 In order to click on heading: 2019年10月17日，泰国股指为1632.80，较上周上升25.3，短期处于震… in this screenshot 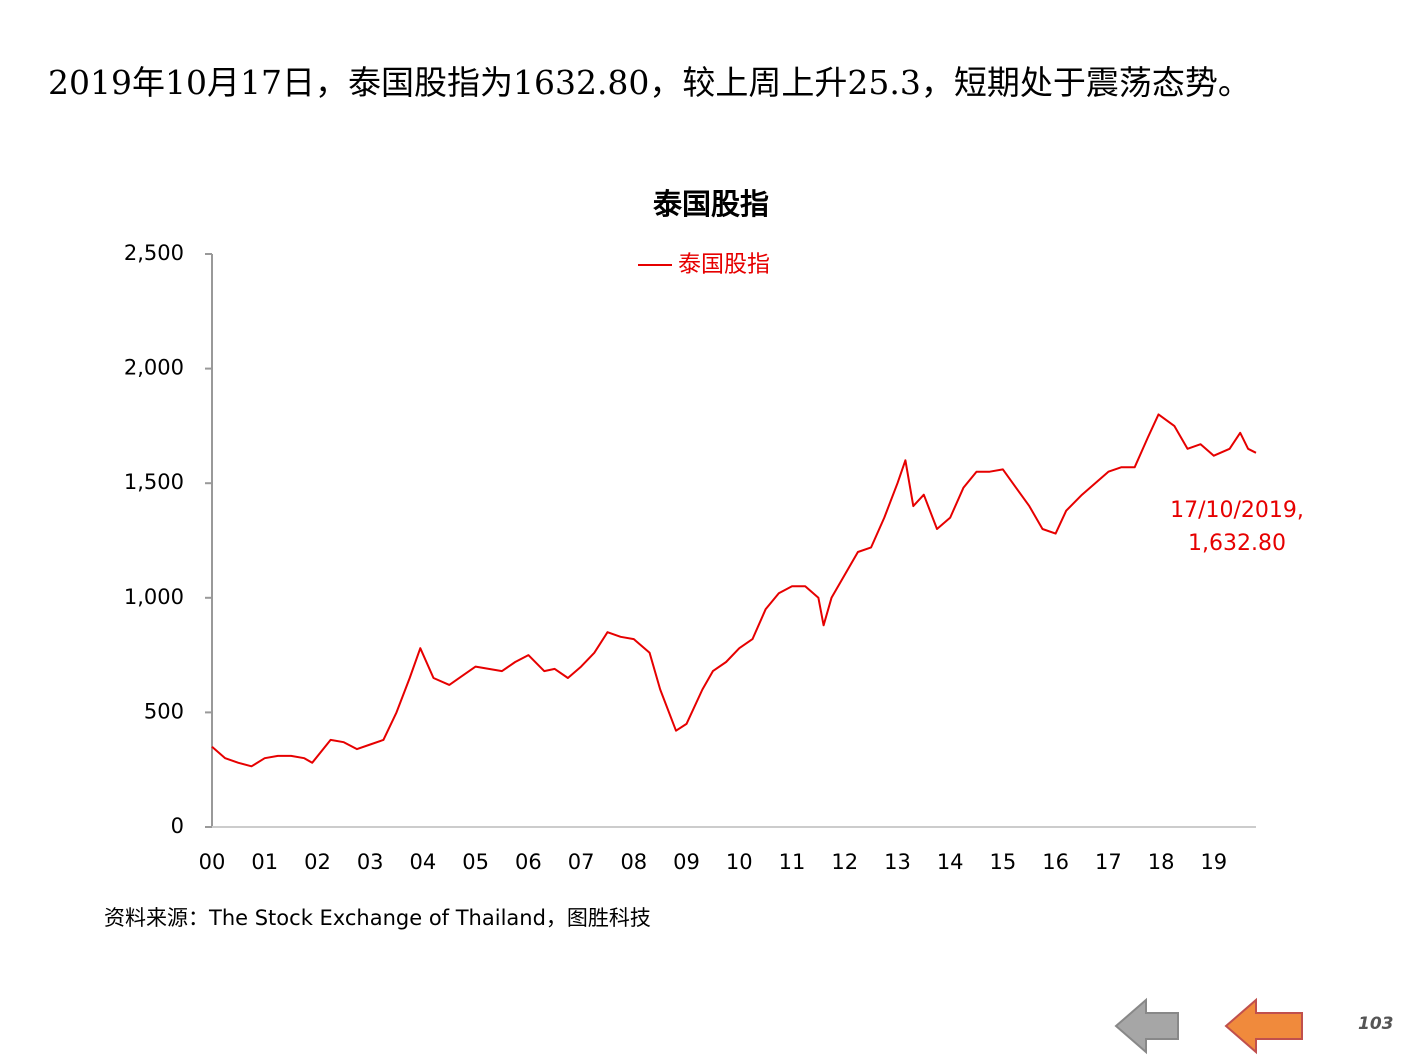, I will do `click(649, 82)`.